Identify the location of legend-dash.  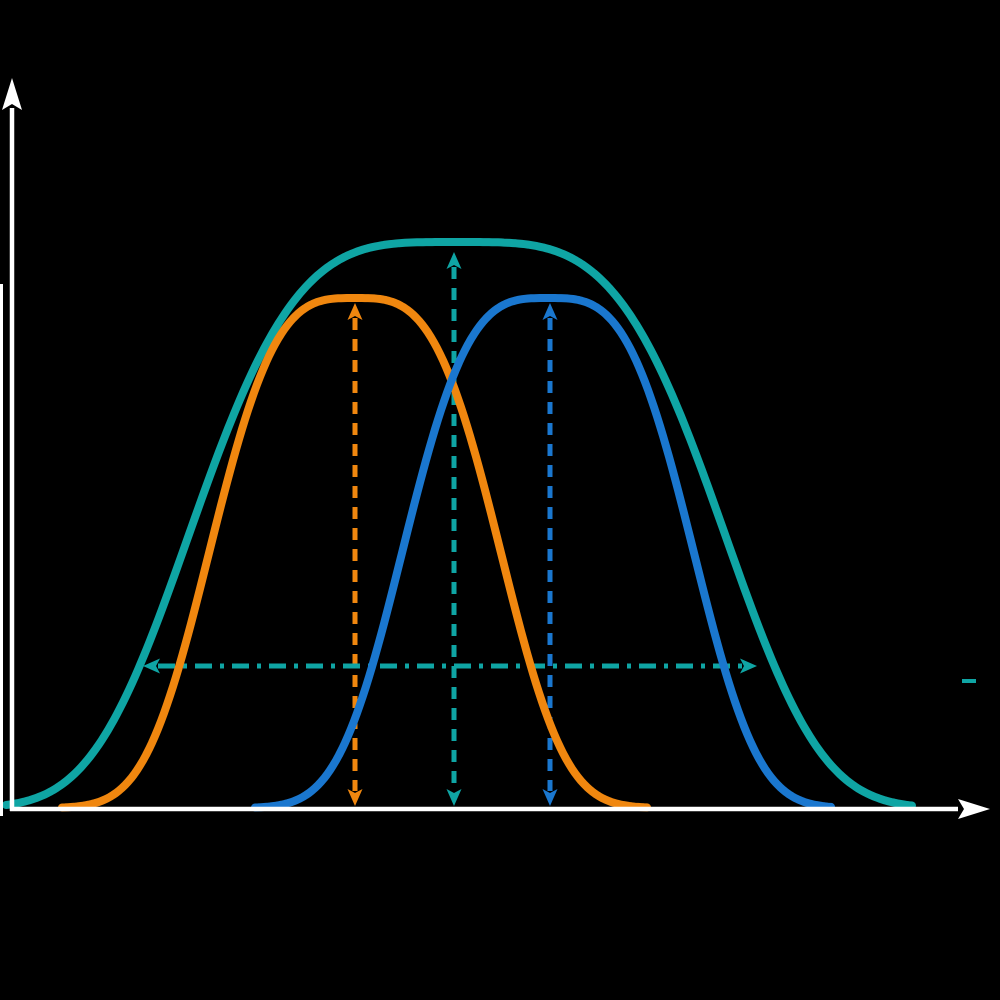
(969, 681).